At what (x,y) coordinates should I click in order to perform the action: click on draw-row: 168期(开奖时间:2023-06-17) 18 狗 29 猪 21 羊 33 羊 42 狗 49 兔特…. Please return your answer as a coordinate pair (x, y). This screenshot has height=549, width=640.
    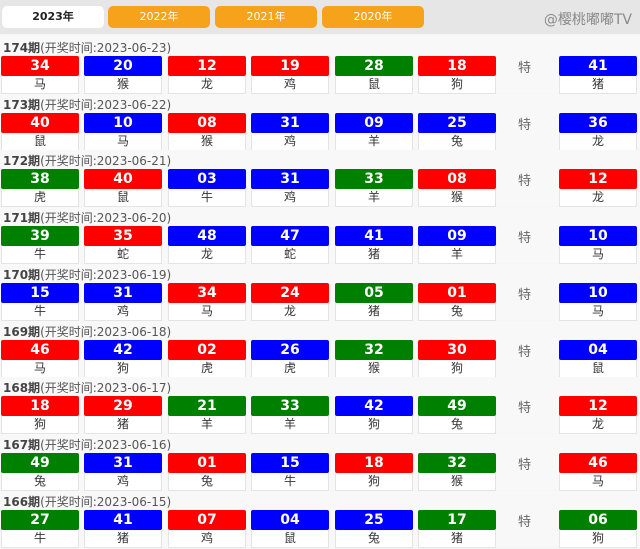
    Looking at the image, I should click on (320, 406).